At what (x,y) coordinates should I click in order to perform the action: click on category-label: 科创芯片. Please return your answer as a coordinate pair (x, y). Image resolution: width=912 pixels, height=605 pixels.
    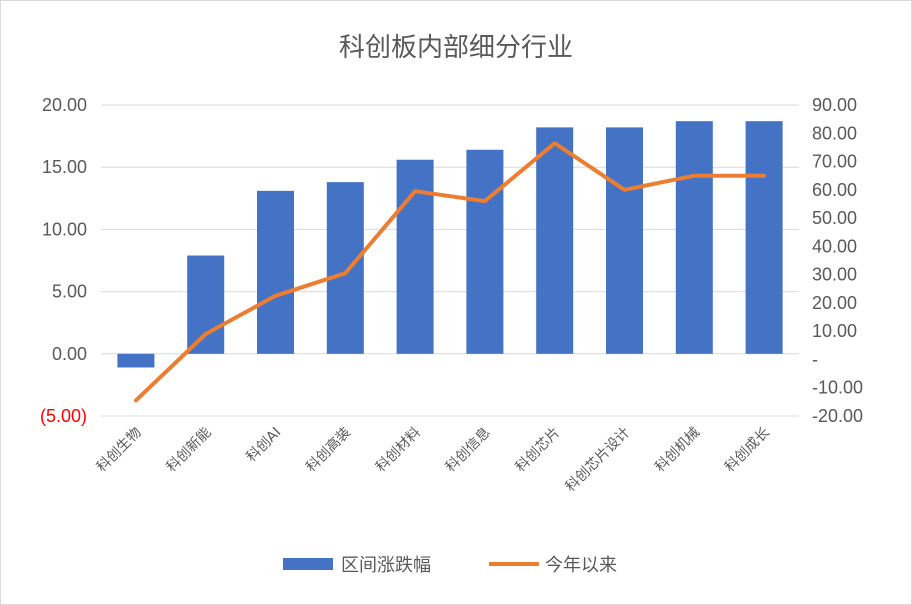
    Looking at the image, I should click on (538, 450).